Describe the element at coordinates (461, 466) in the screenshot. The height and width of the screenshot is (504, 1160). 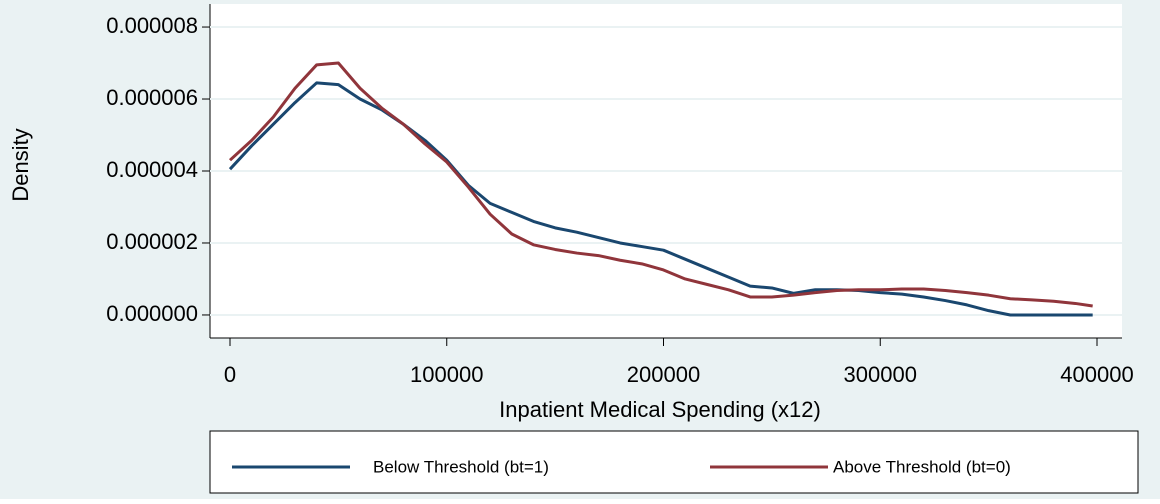
I see `legend-label: Below Threshold (bt=1)` at that location.